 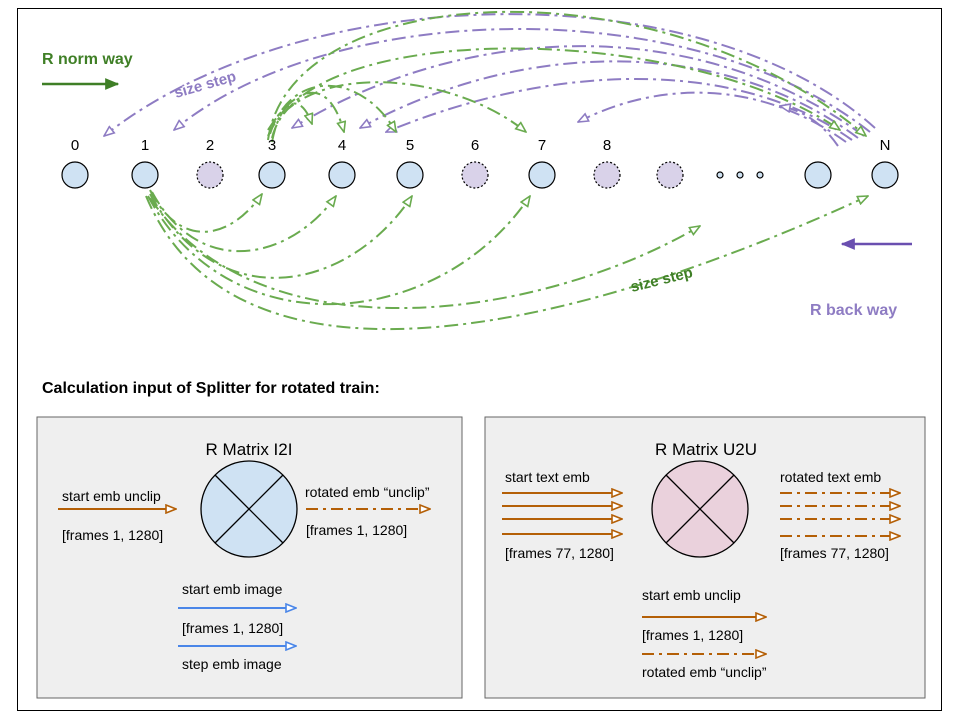 I want to click on arc-1-n, so click(x=506, y=262).